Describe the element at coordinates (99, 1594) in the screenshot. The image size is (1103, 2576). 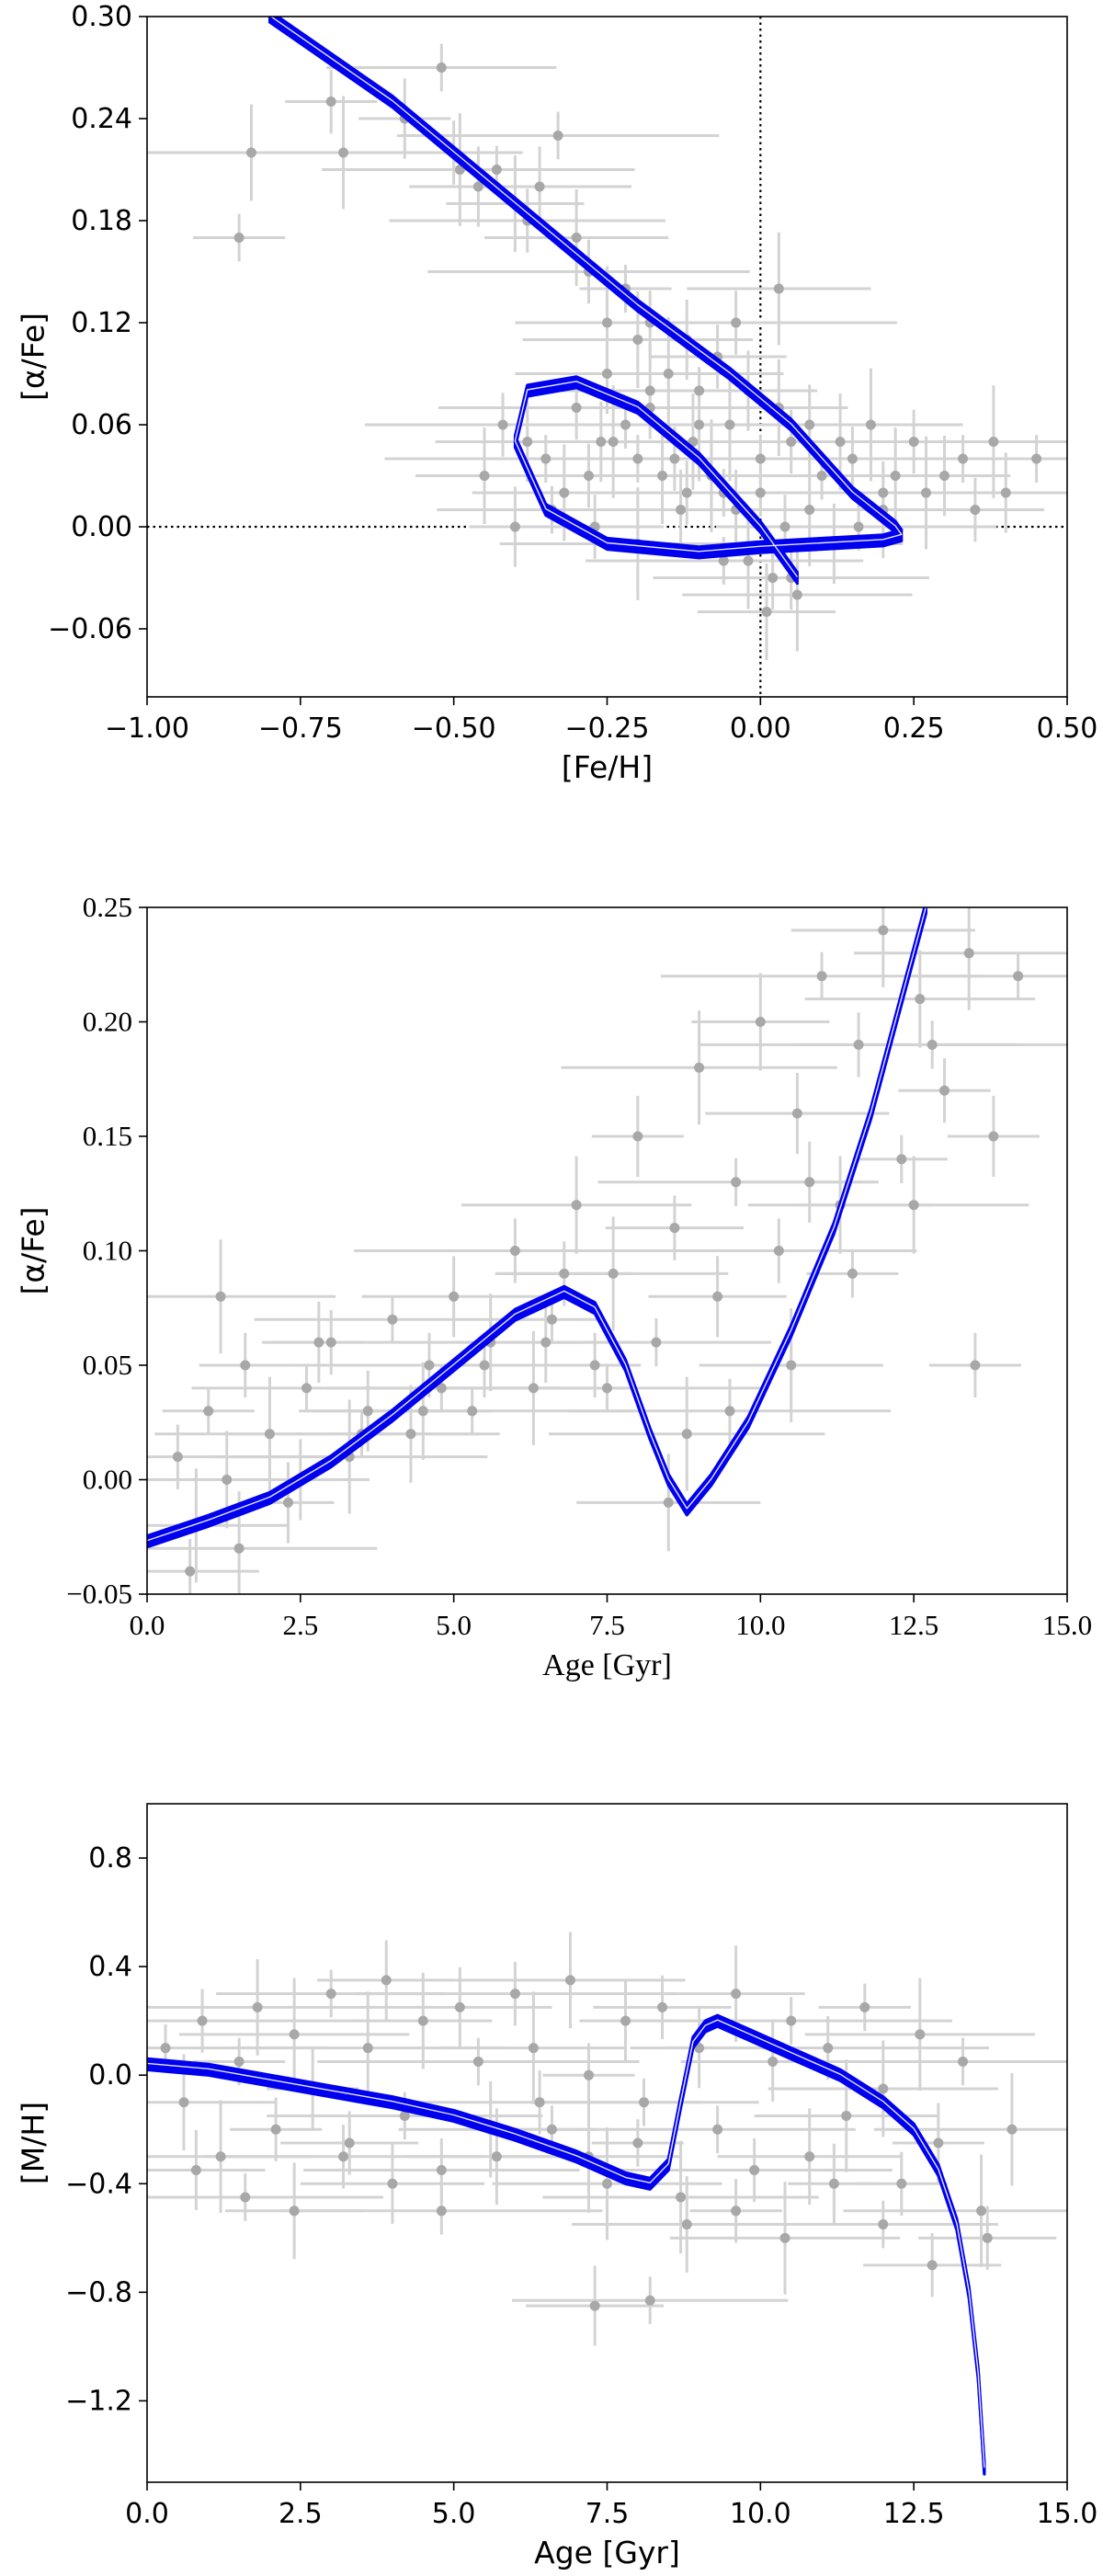
I see `y-tick-label: −0.05` at that location.